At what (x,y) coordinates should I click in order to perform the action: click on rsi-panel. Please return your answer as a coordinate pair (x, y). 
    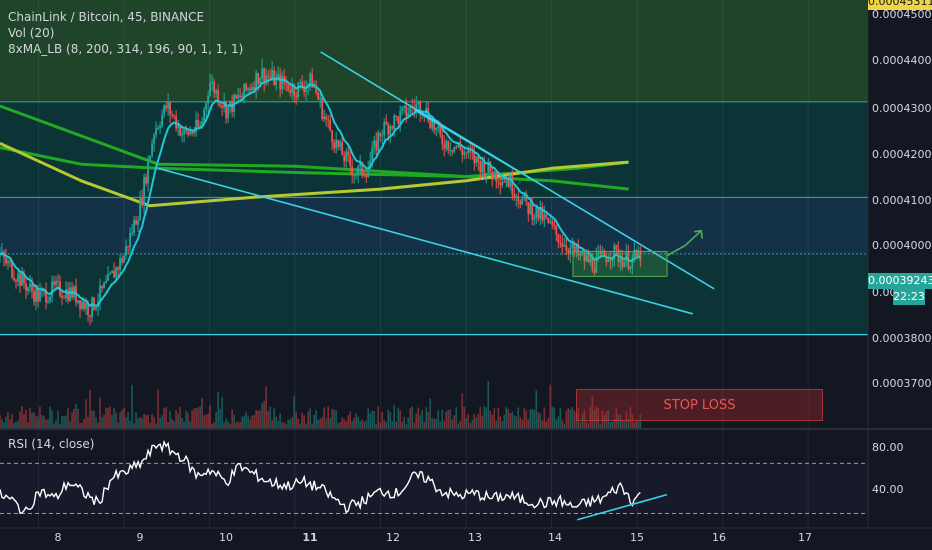
    Looking at the image, I should click on (434, 480).